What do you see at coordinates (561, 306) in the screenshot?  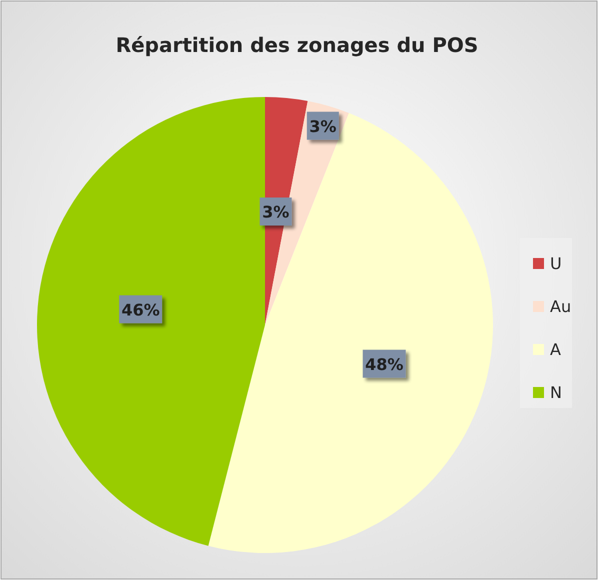 I see `legend-label: Au` at bounding box center [561, 306].